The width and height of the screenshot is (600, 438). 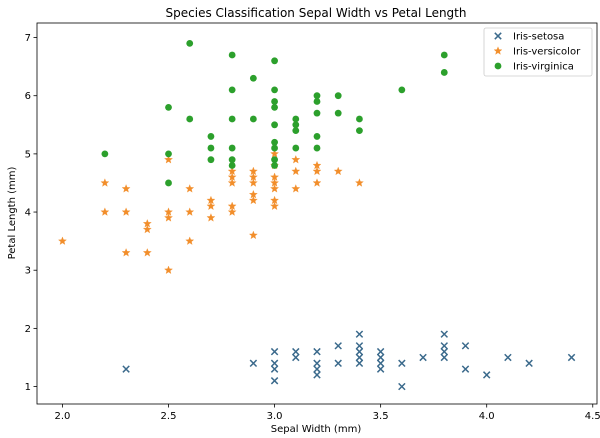 I want to click on x-tick-label: 4.0, so click(x=487, y=416).